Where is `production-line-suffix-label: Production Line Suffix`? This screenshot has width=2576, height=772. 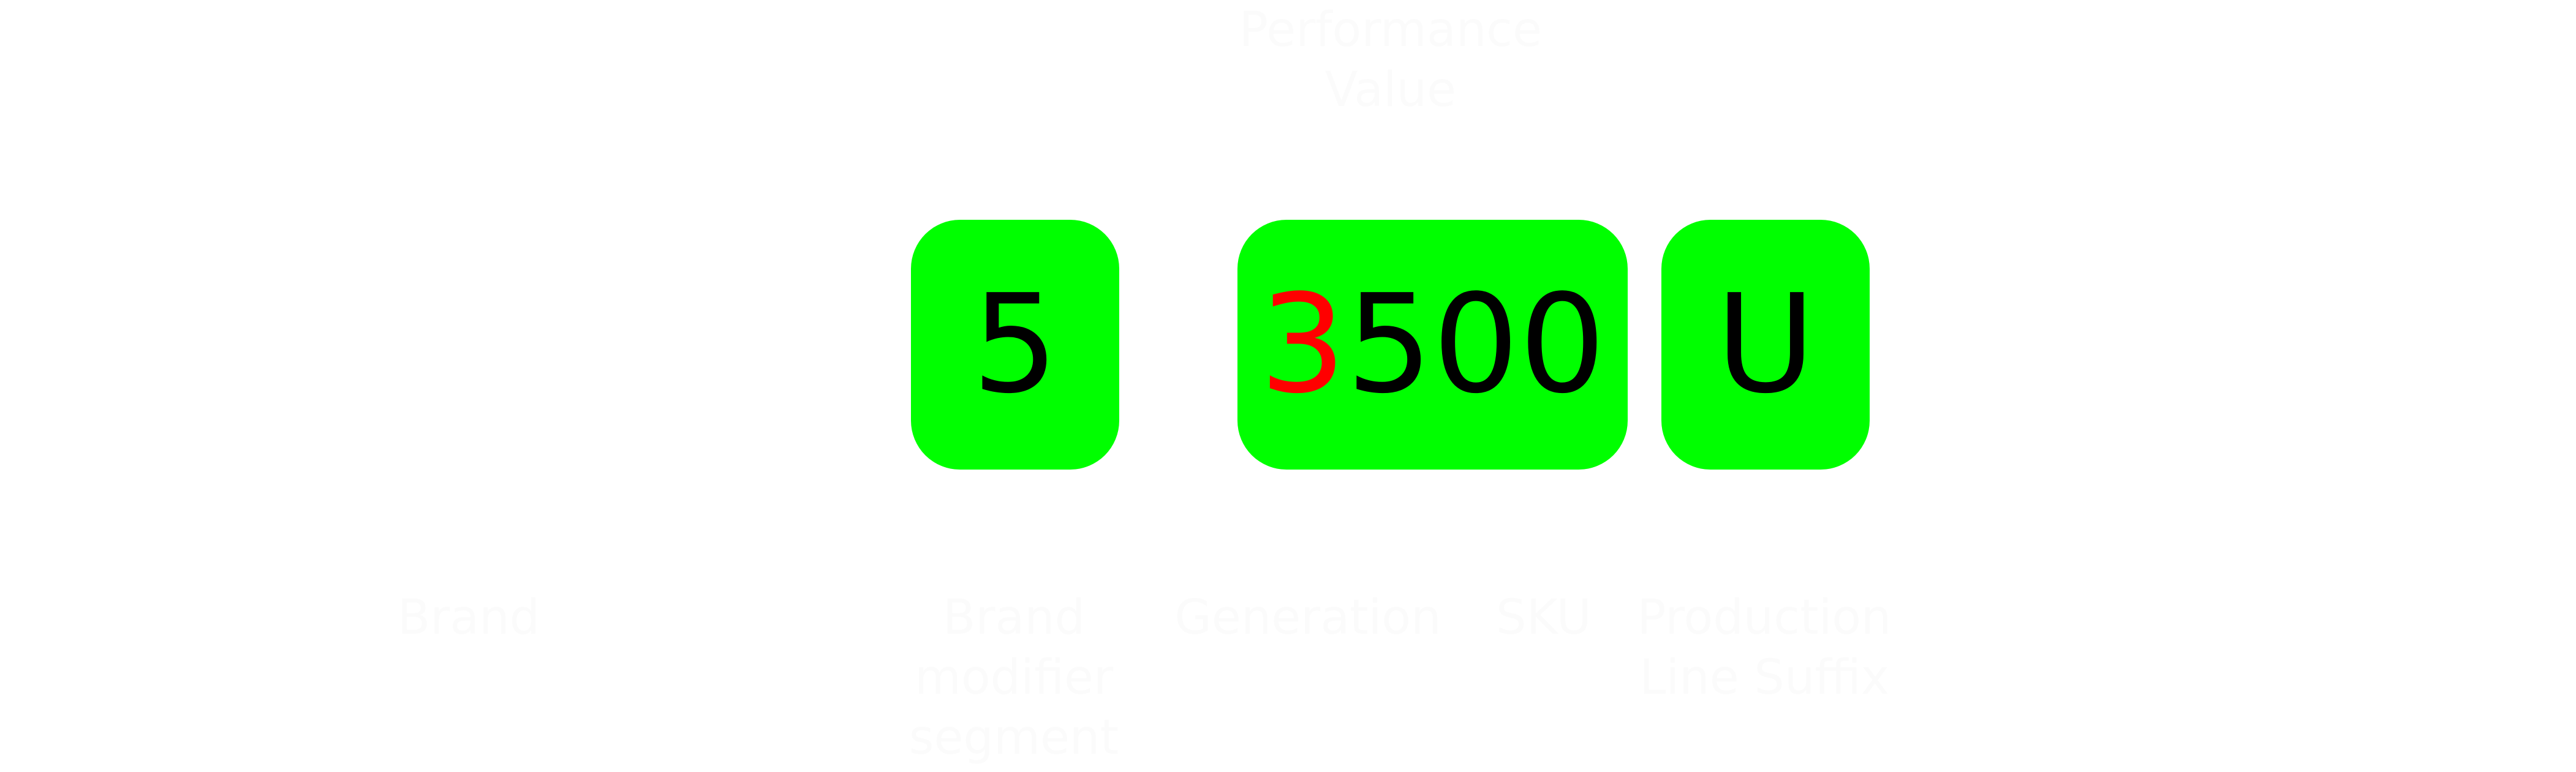
production-line-suffix-label: Production Line Suffix is located at coordinates (1764, 648).